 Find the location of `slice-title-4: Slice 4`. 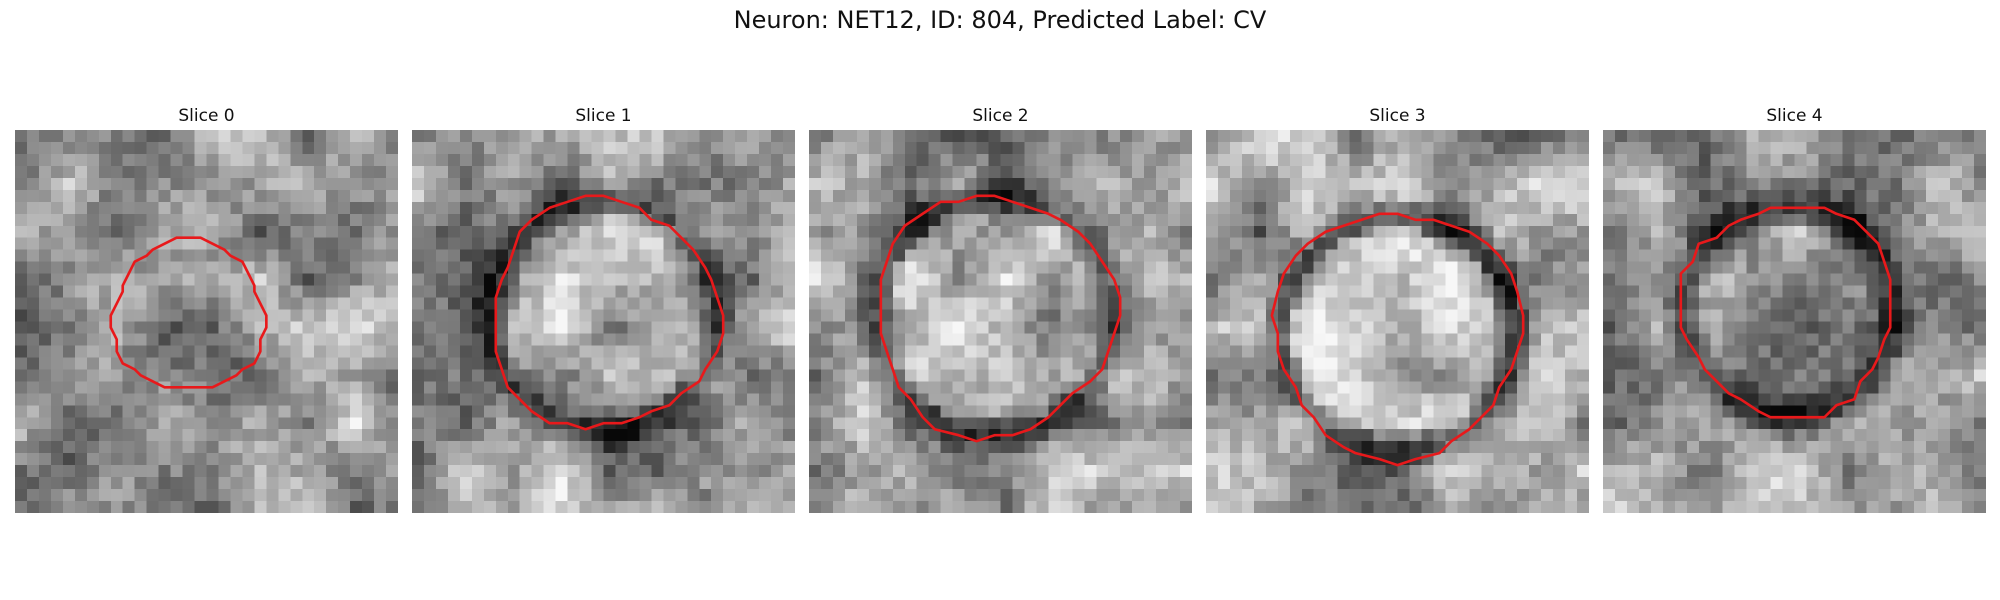

slice-title-4: Slice 4 is located at coordinates (1794, 116).